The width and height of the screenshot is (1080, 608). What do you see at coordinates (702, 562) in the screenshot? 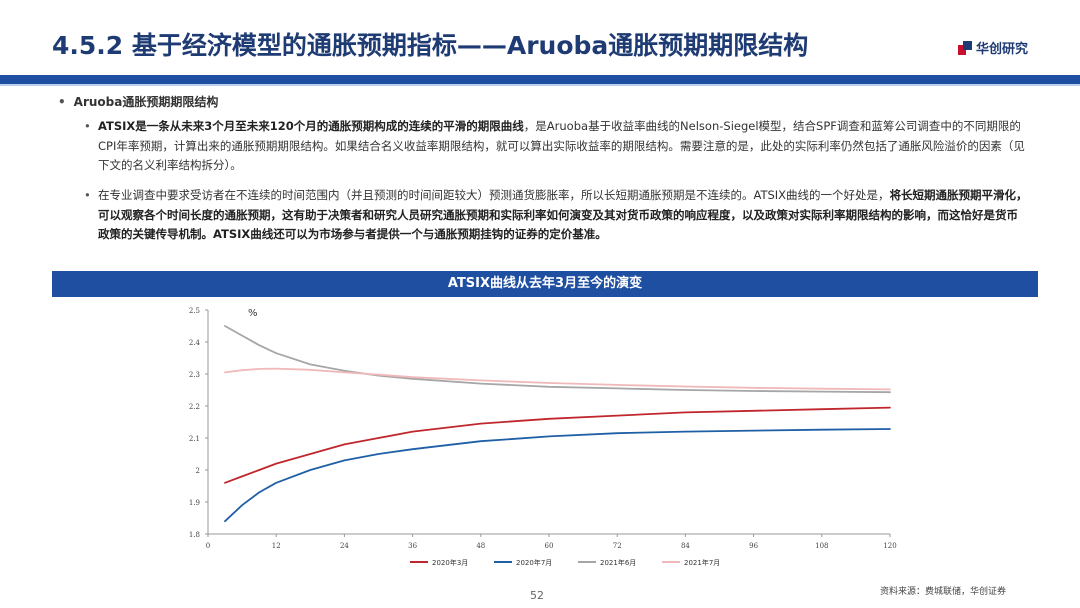
I see `legend-label: 2021年7月` at bounding box center [702, 562].